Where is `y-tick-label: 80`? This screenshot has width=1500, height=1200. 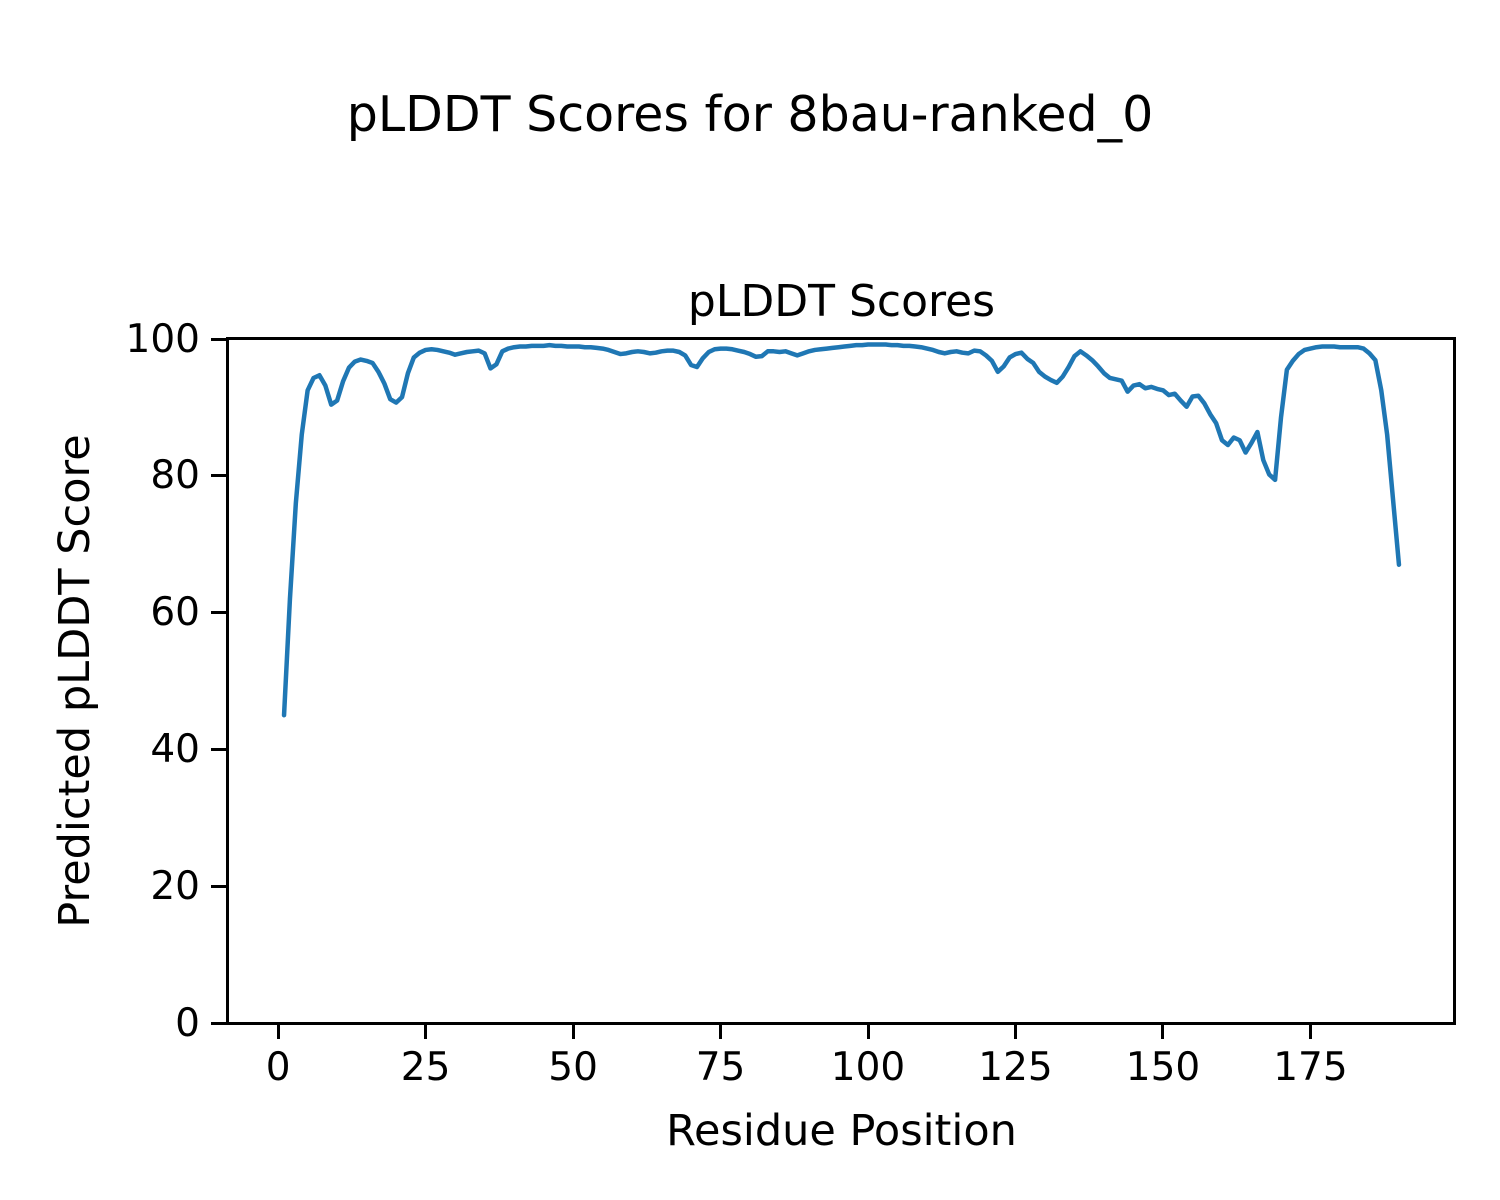 y-tick-label: 80 is located at coordinates (175, 476).